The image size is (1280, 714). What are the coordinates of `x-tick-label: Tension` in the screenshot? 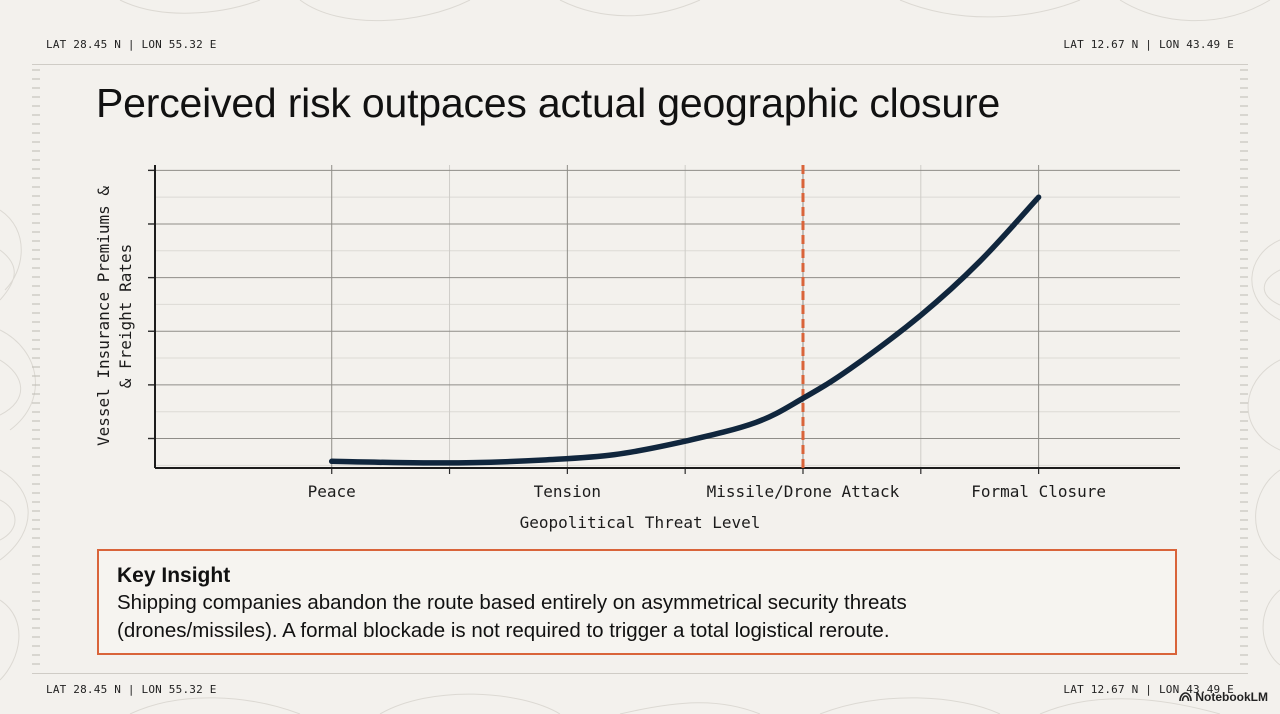 It's located at (567, 491).